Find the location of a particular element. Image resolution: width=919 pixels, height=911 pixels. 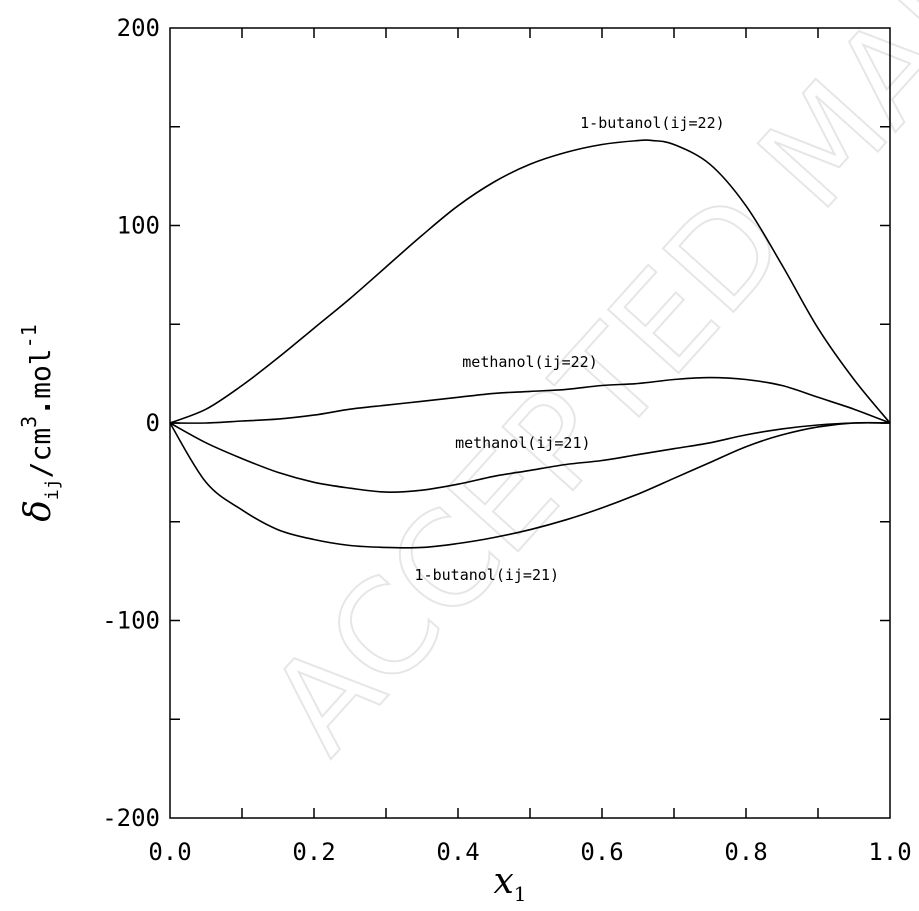

x-tick-label: 0.6 is located at coordinates (601, 852).